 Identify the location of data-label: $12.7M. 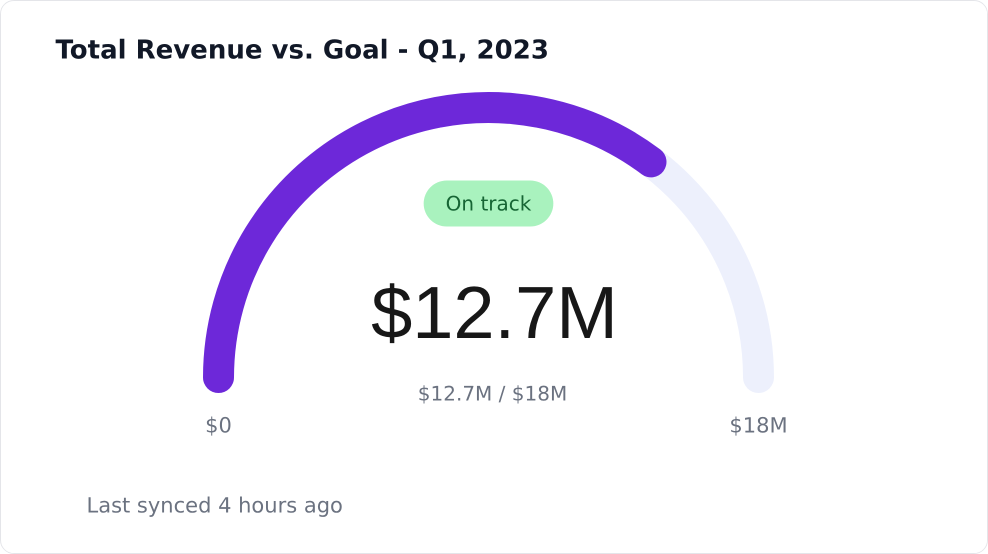
(494, 312).